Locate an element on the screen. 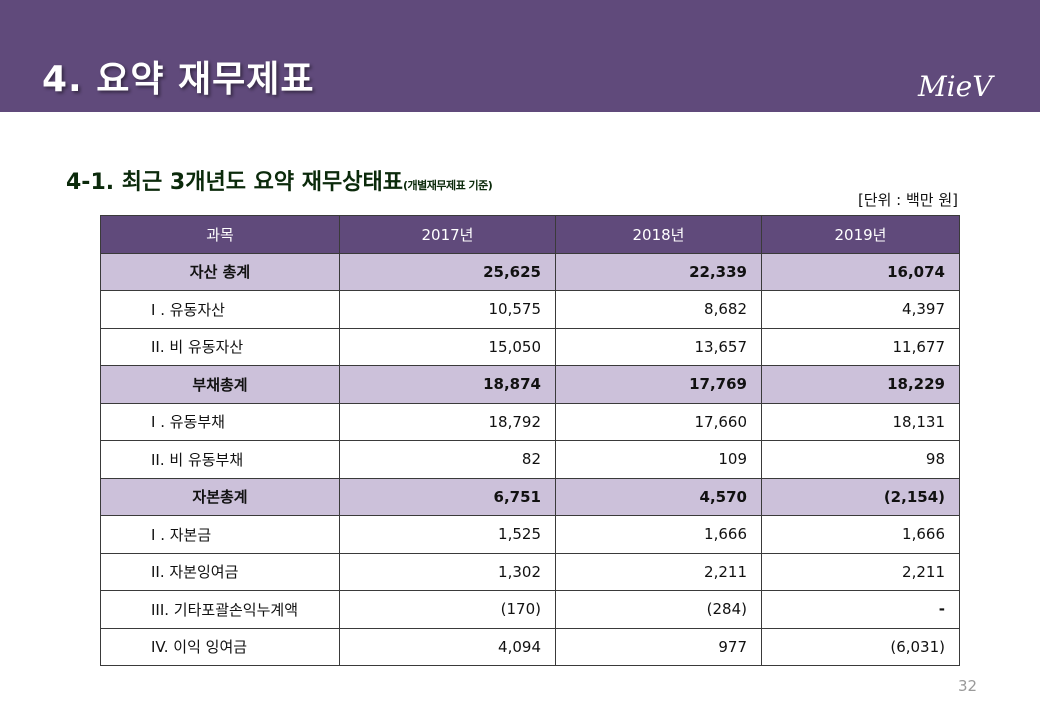 The width and height of the screenshot is (1040, 720). account-label: I . 자본금 is located at coordinates (220, 534).